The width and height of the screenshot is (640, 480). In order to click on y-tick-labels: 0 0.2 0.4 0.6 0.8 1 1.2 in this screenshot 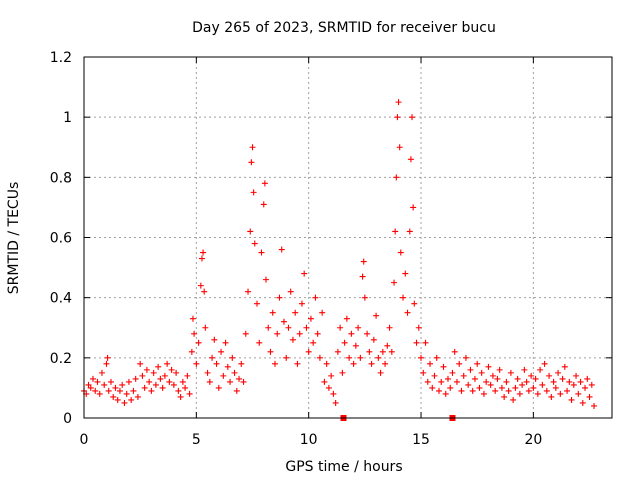, I will do `click(61, 238)`.